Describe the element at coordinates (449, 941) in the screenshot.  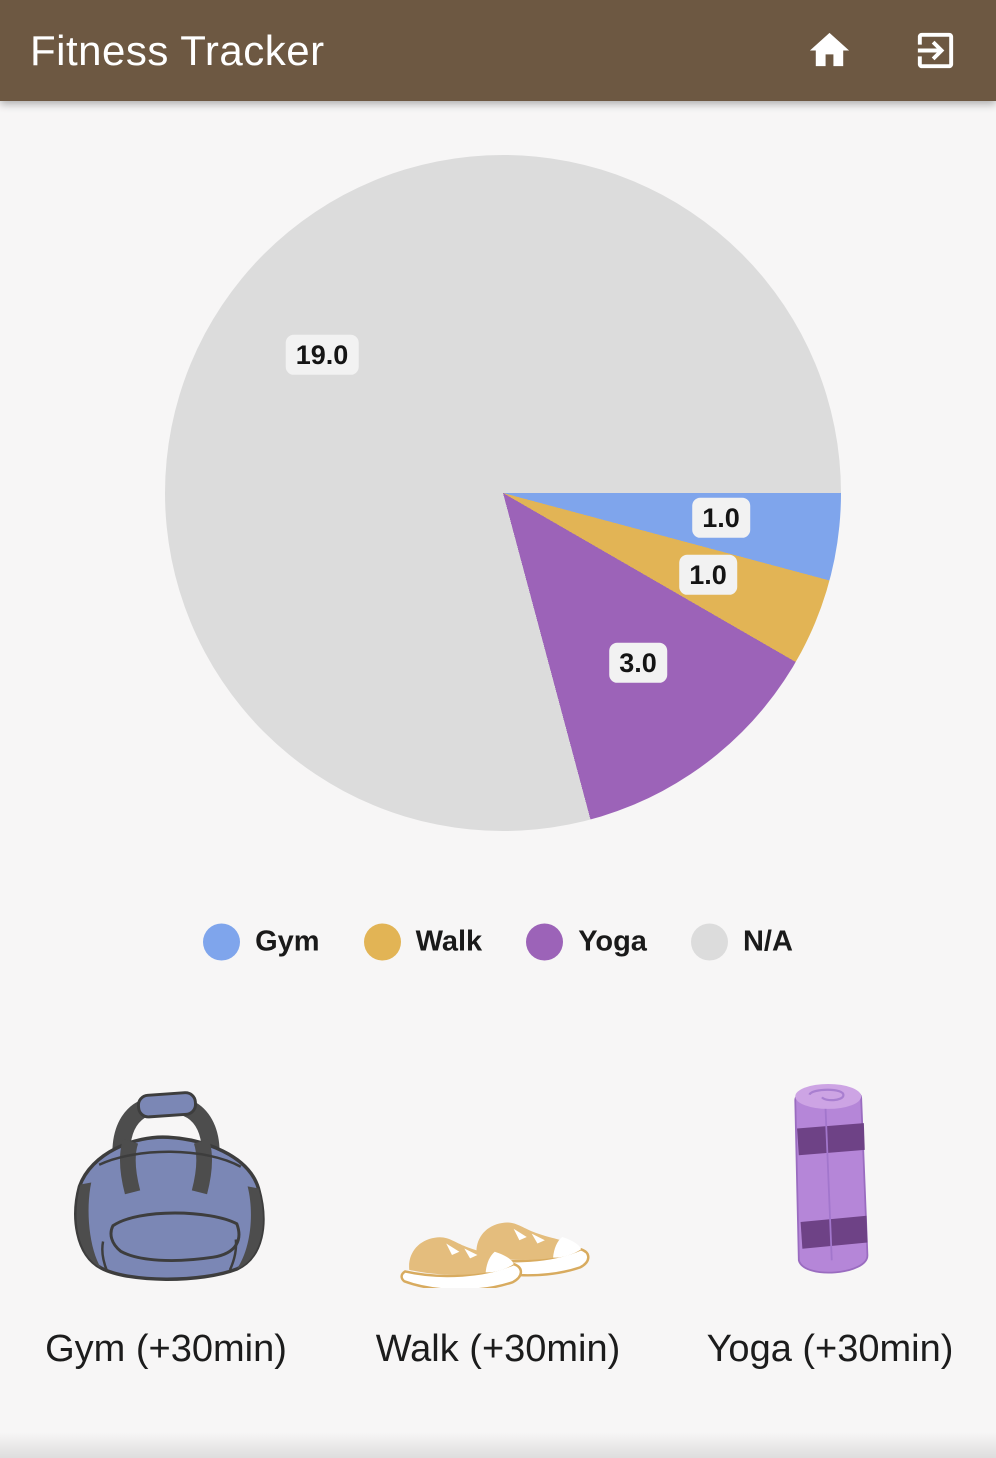
I see `legend-label: Walk` at that location.